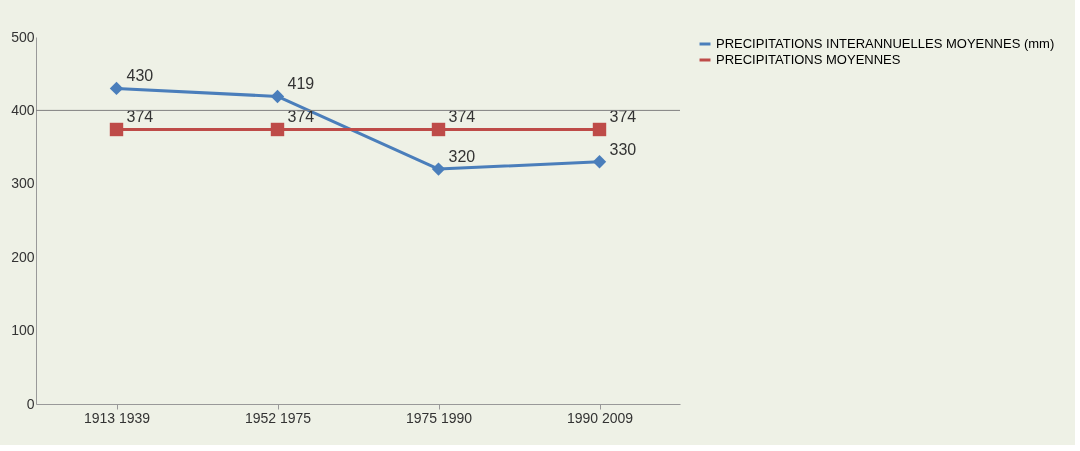 This screenshot has height=451, width=1080. I want to click on data-label: 419, so click(301, 84).